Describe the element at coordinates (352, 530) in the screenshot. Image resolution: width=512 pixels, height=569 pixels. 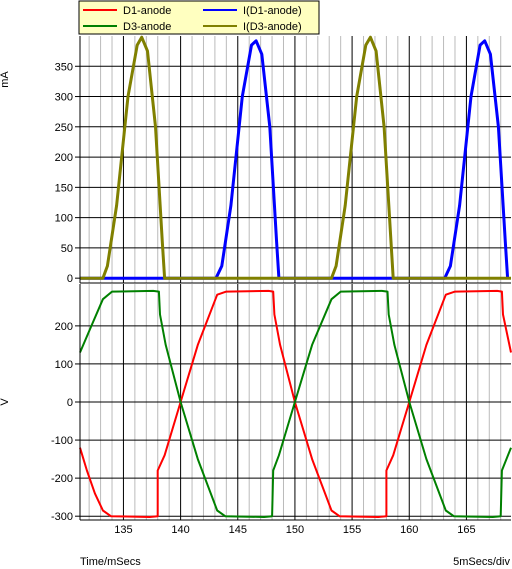
I see `x-tick-label: 155` at that location.